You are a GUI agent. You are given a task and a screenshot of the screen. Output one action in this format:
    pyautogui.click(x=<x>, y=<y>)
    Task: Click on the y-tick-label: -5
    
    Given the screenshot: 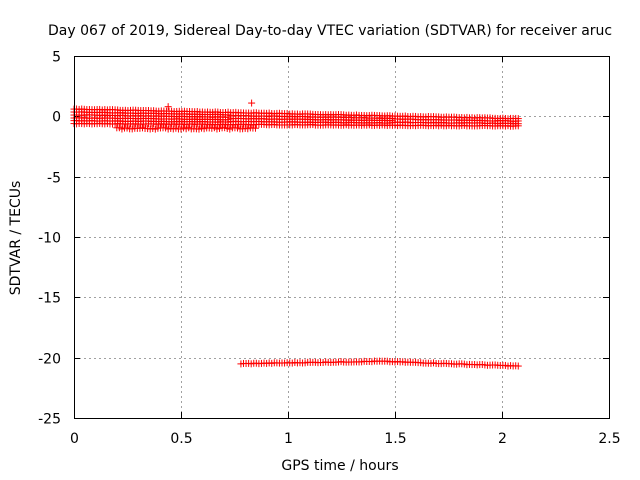 What is the action you would take?
    pyautogui.click(x=54, y=179)
    